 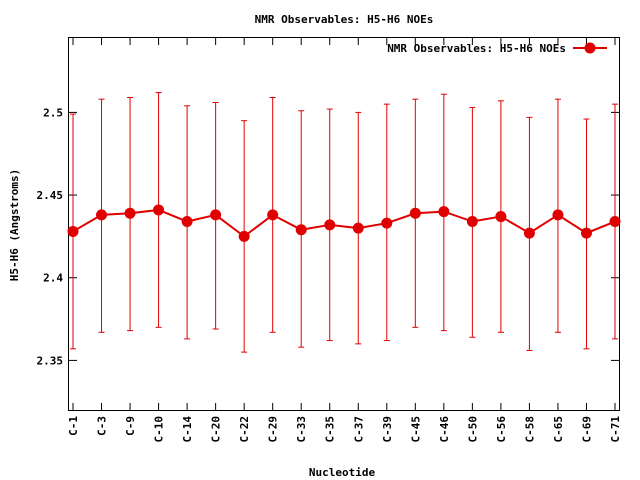 What do you see at coordinates (273, 429) in the screenshot?
I see `x-tick-label: C-29` at bounding box center [273, 429].